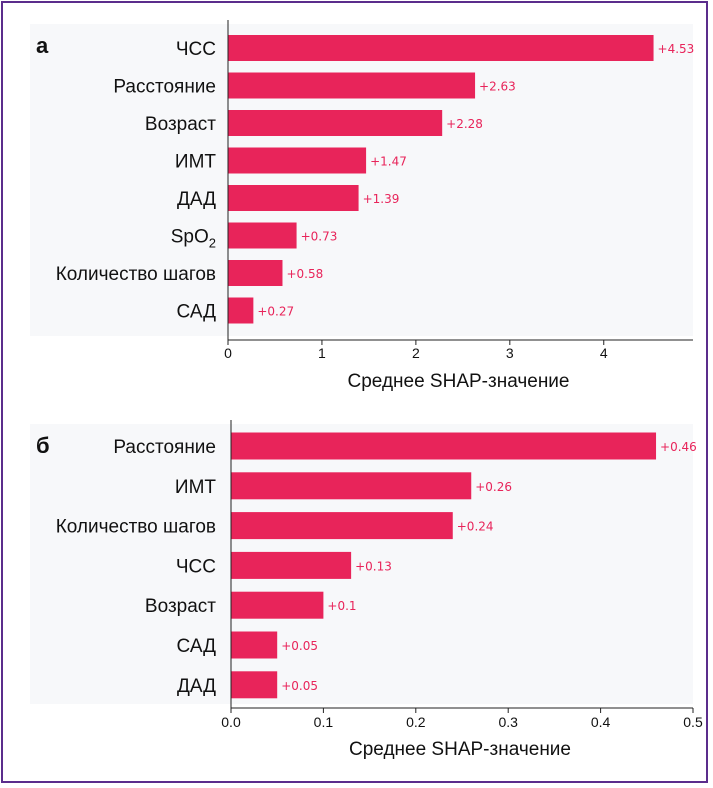 The image size is (713, 788). What do you see at coordinates (459, 381) in the screenshot?
I see `panel-1-x-axis-label: Среднее SHAP-значение` at bounding box center [459, 381].